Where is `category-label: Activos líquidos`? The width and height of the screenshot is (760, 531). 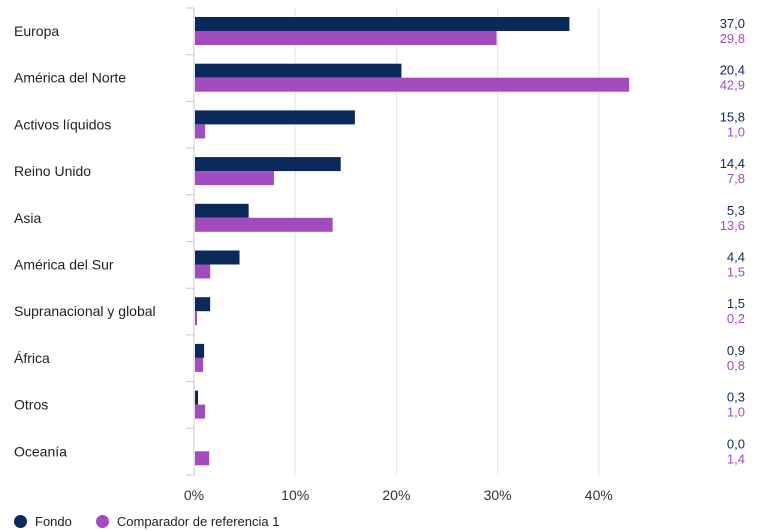
category-label: Activos líquidos is located at coordinates (62, 124).